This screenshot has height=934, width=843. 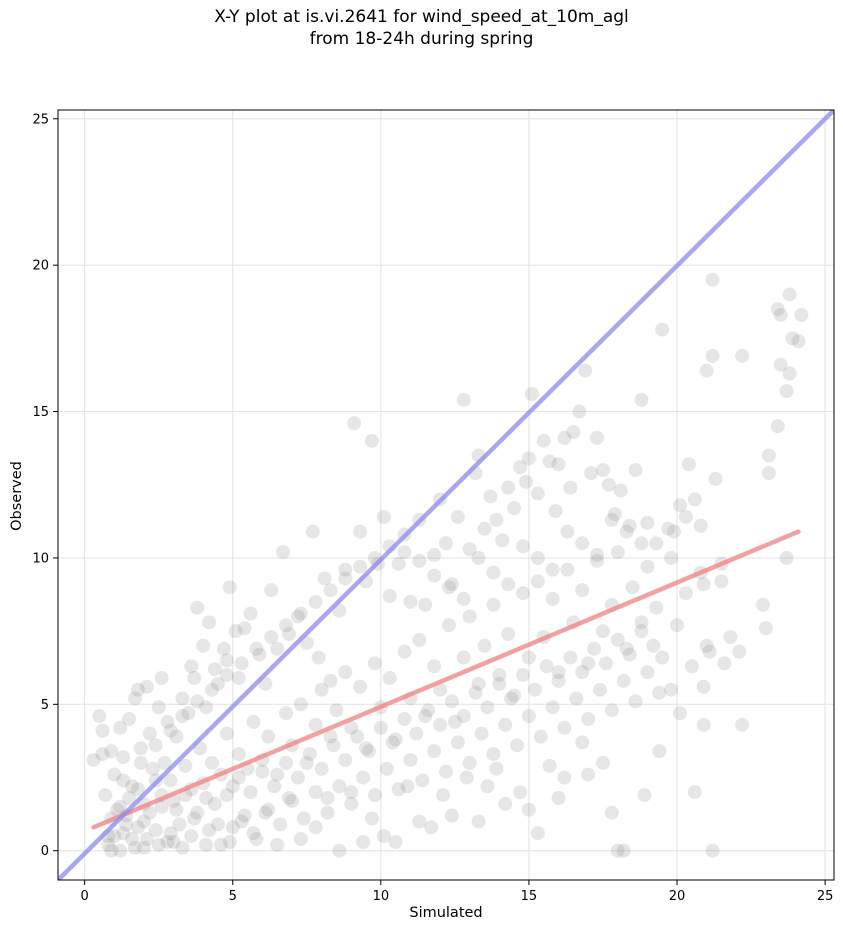 I want to click on x-axis-label: Simulated, so click(x=446, y=913).